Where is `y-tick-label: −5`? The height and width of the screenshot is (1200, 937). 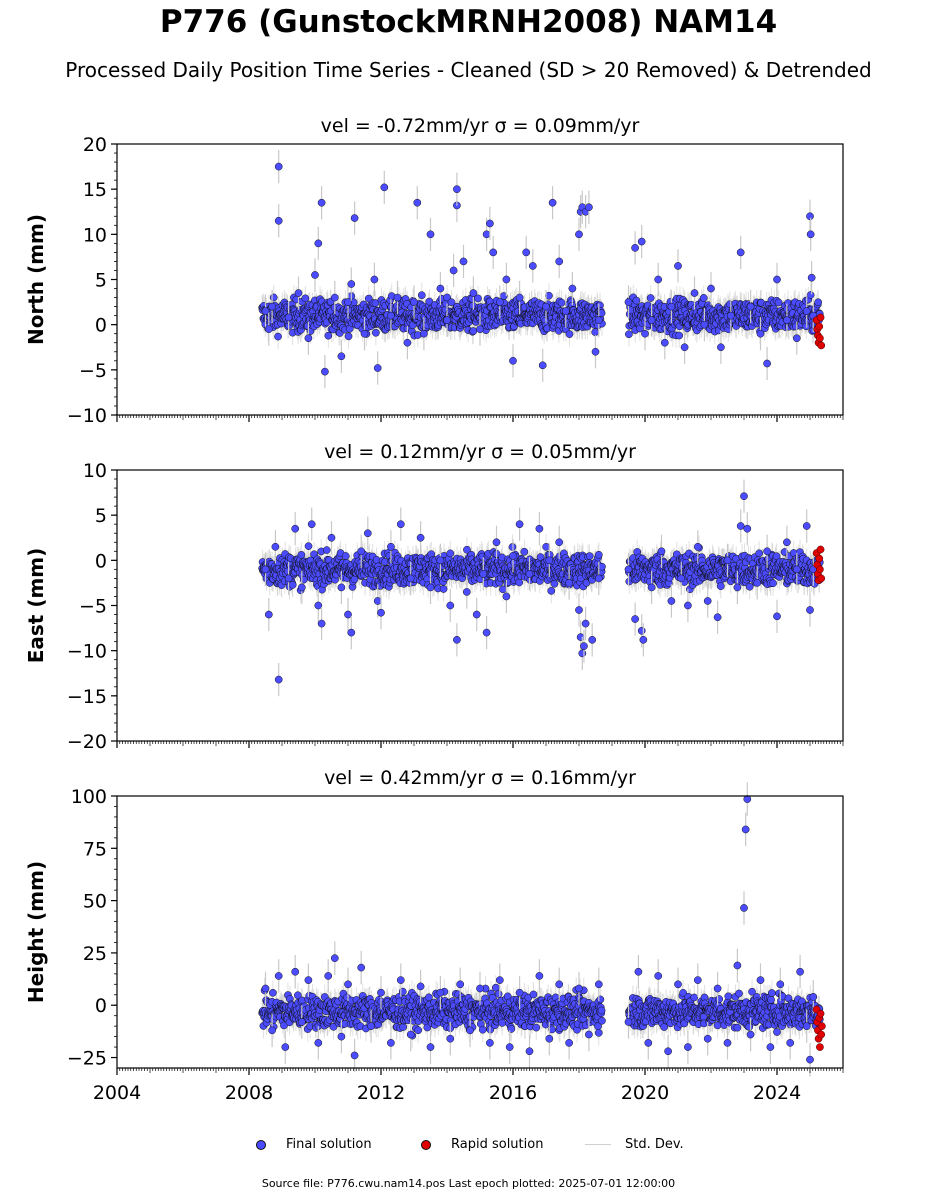 y-tick-label: −5 is located at coordinates (93, 371).